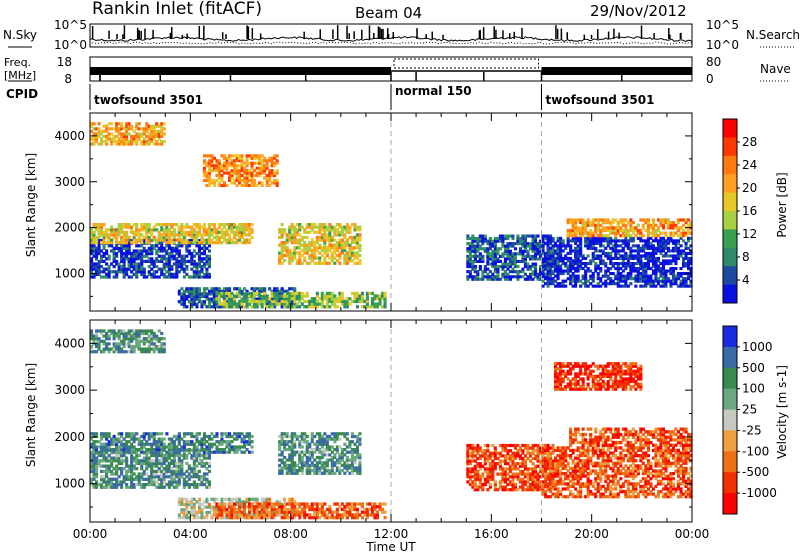 Image resolution: width=800 pixels, height=554 pixels. I want to click on nsearch-tick-bottom: 10^0, so click(722, 45).